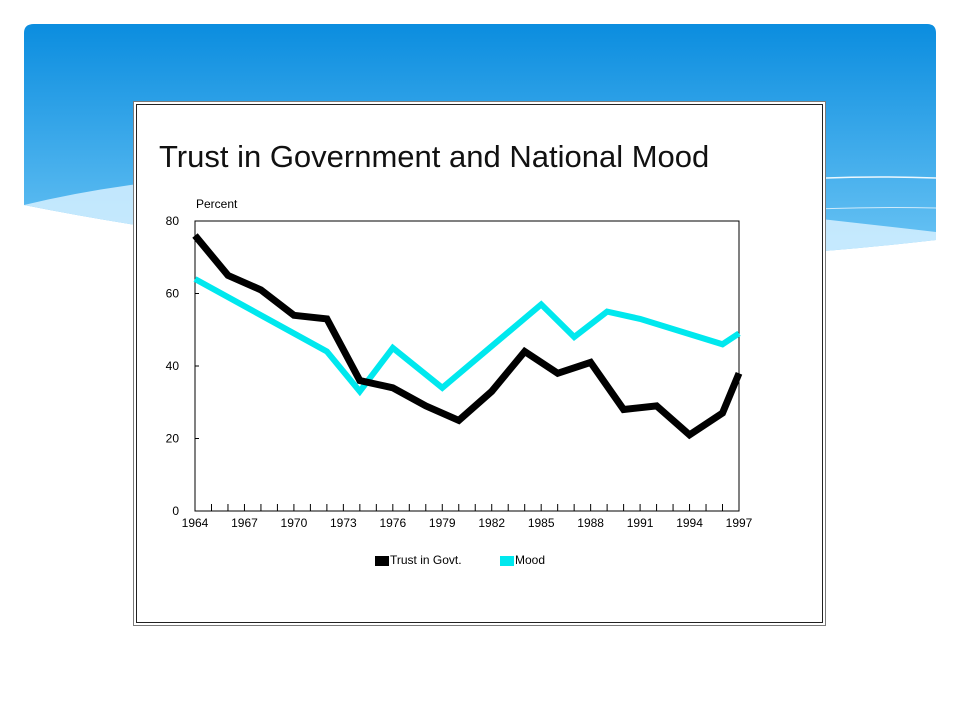 The height and width of the screenshot is (720, 960). Describe the element at coordinates (175, 511) in the screenshot. I see `y-tick-label: 0` at that location.